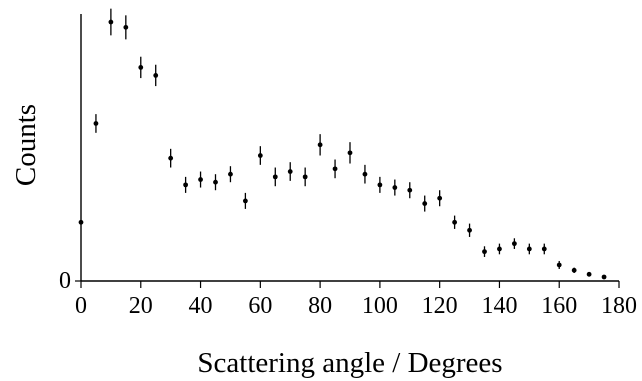  What do you see at coordinates (320, 306) in the screenshot?
I see `x-tick-label: 80` at bounding box center [320, 306].